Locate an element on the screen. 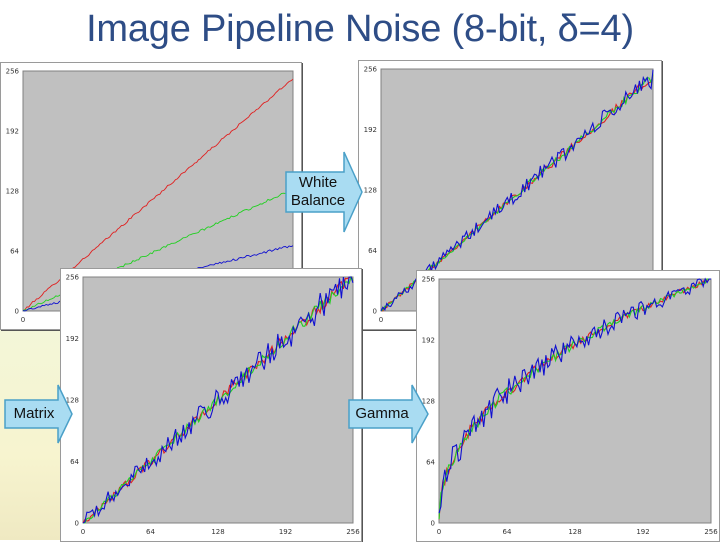 The image size is (720, 542). gamma-arrow: Gamma is located at coordinates (389, 414).